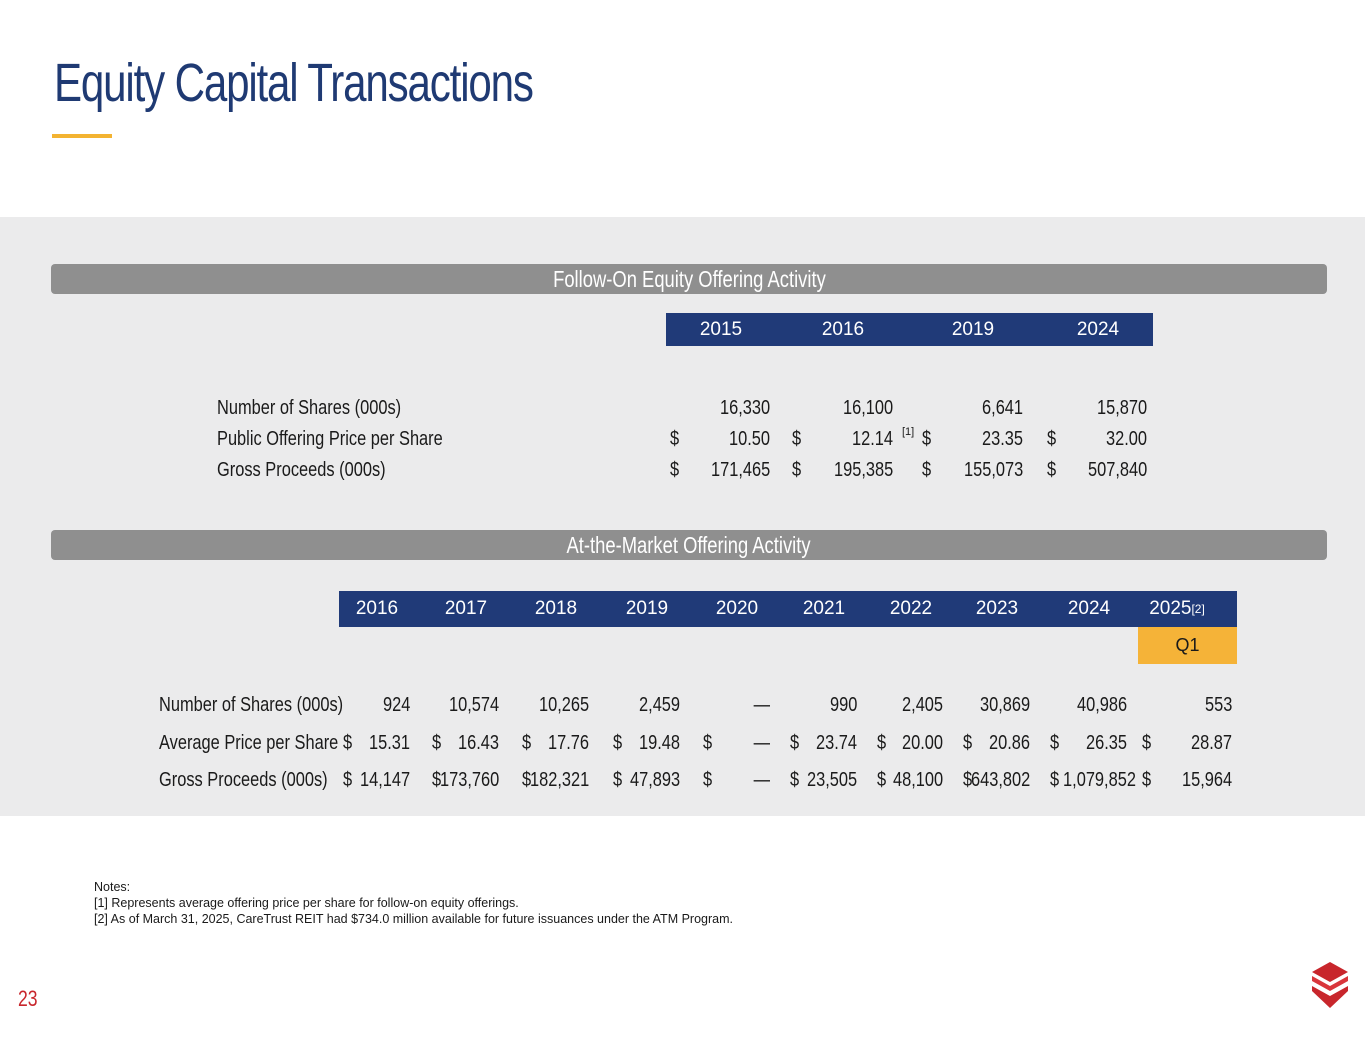 This screenshot has width=1365, height=1055. What do you see at coordinates (1121, 408) in the screenshot?
I see `table-cell: 15,870` at bounding box center [1121, 408].